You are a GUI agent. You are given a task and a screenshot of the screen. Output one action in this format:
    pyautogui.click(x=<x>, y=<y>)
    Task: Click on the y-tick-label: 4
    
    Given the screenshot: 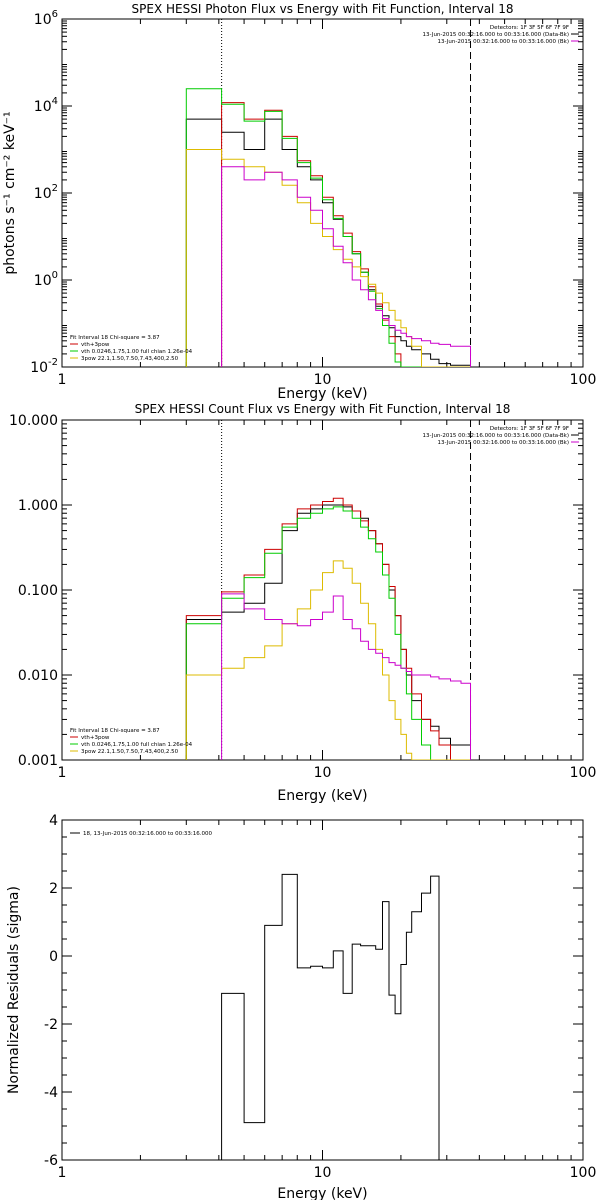 What is the action you would take?
    pyautogui.click(x=53, y=821)
    